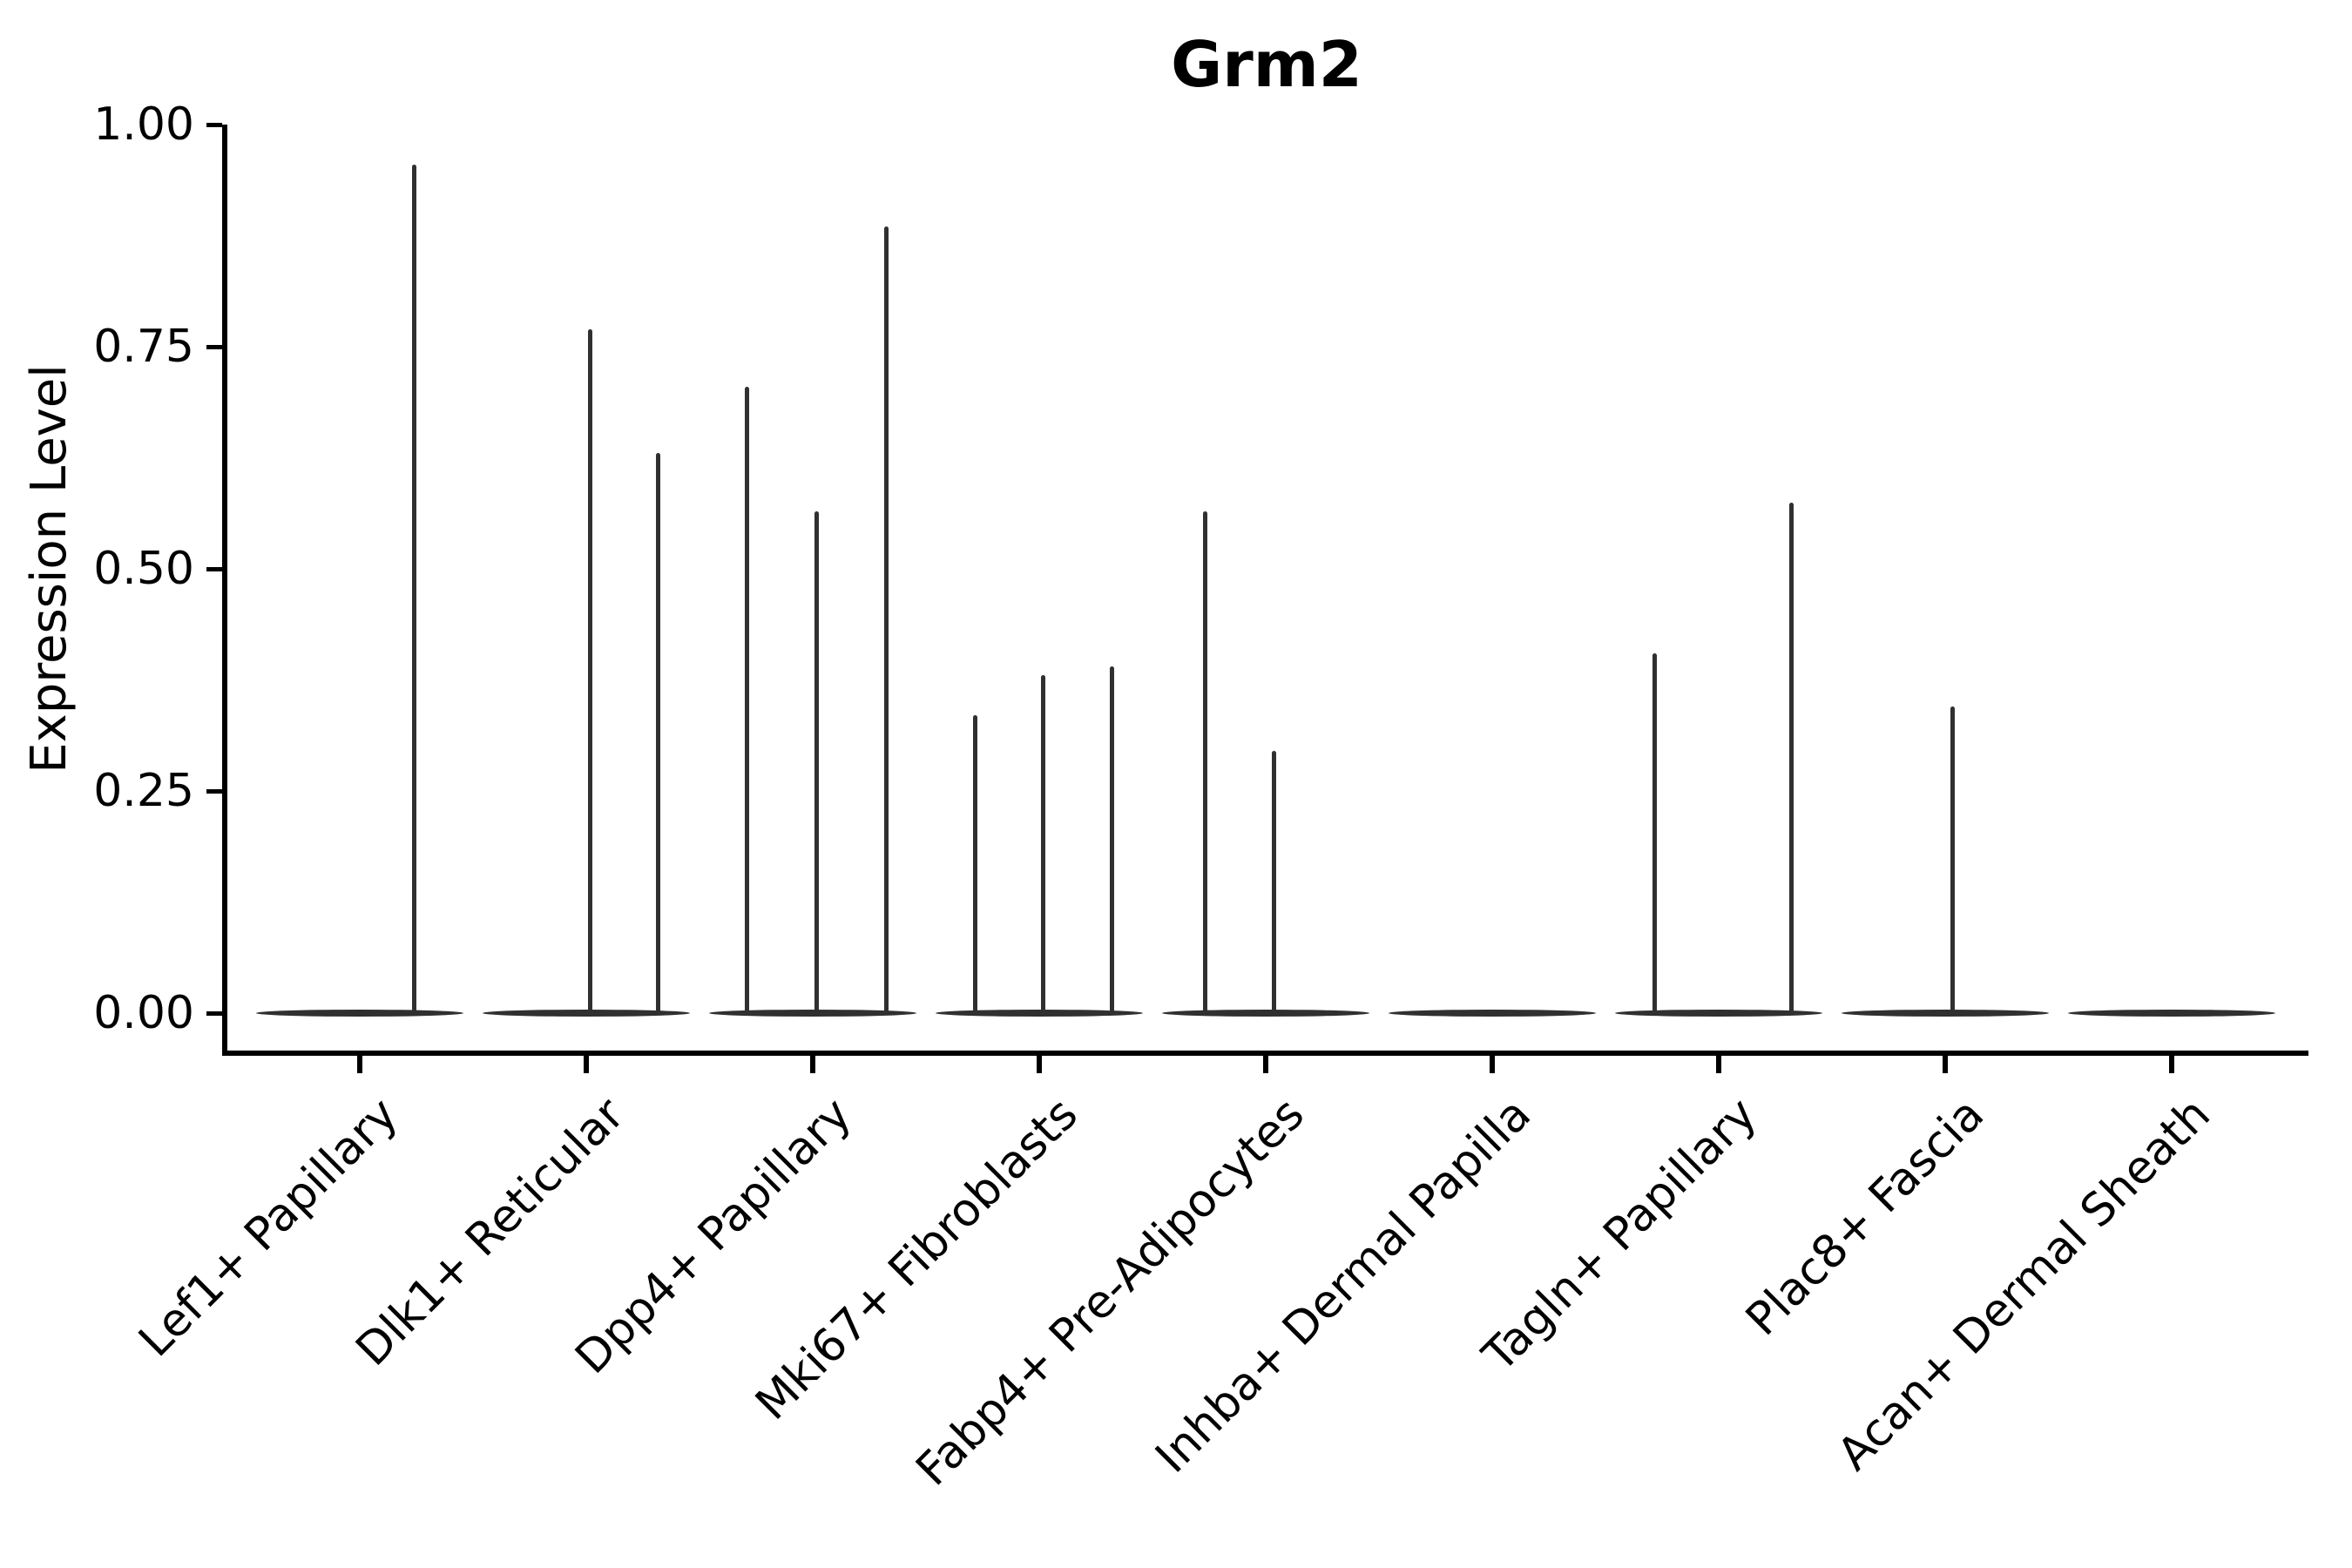 The image size is (2352, 1568). I want to click on chart-title: Grm2, so click(1266, 64).